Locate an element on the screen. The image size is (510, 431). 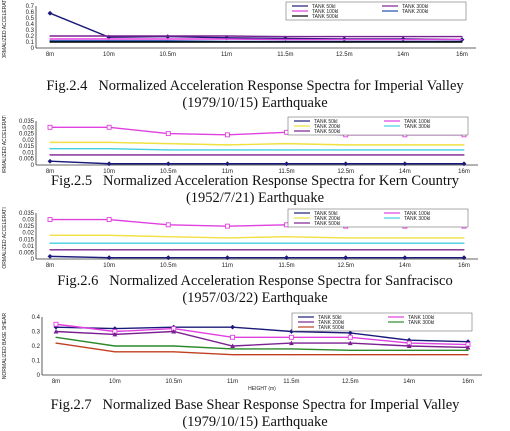
y-tick-label: 0.4 is located at coordinates (36, 318).